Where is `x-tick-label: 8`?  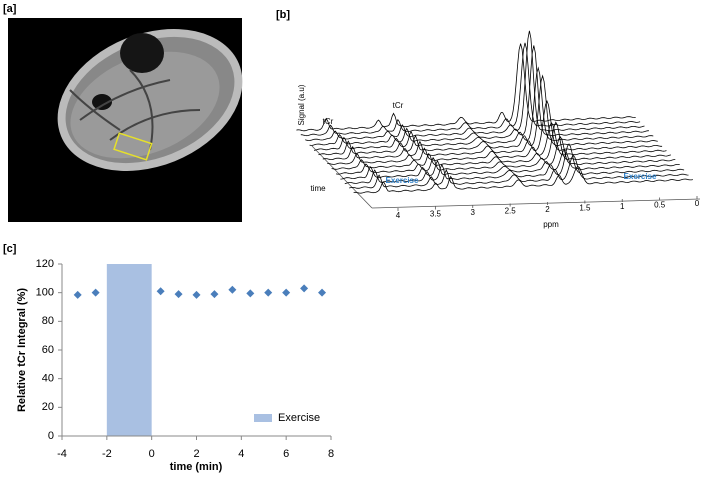 x-tick-label: 8 is located at coordinates (331, 454).